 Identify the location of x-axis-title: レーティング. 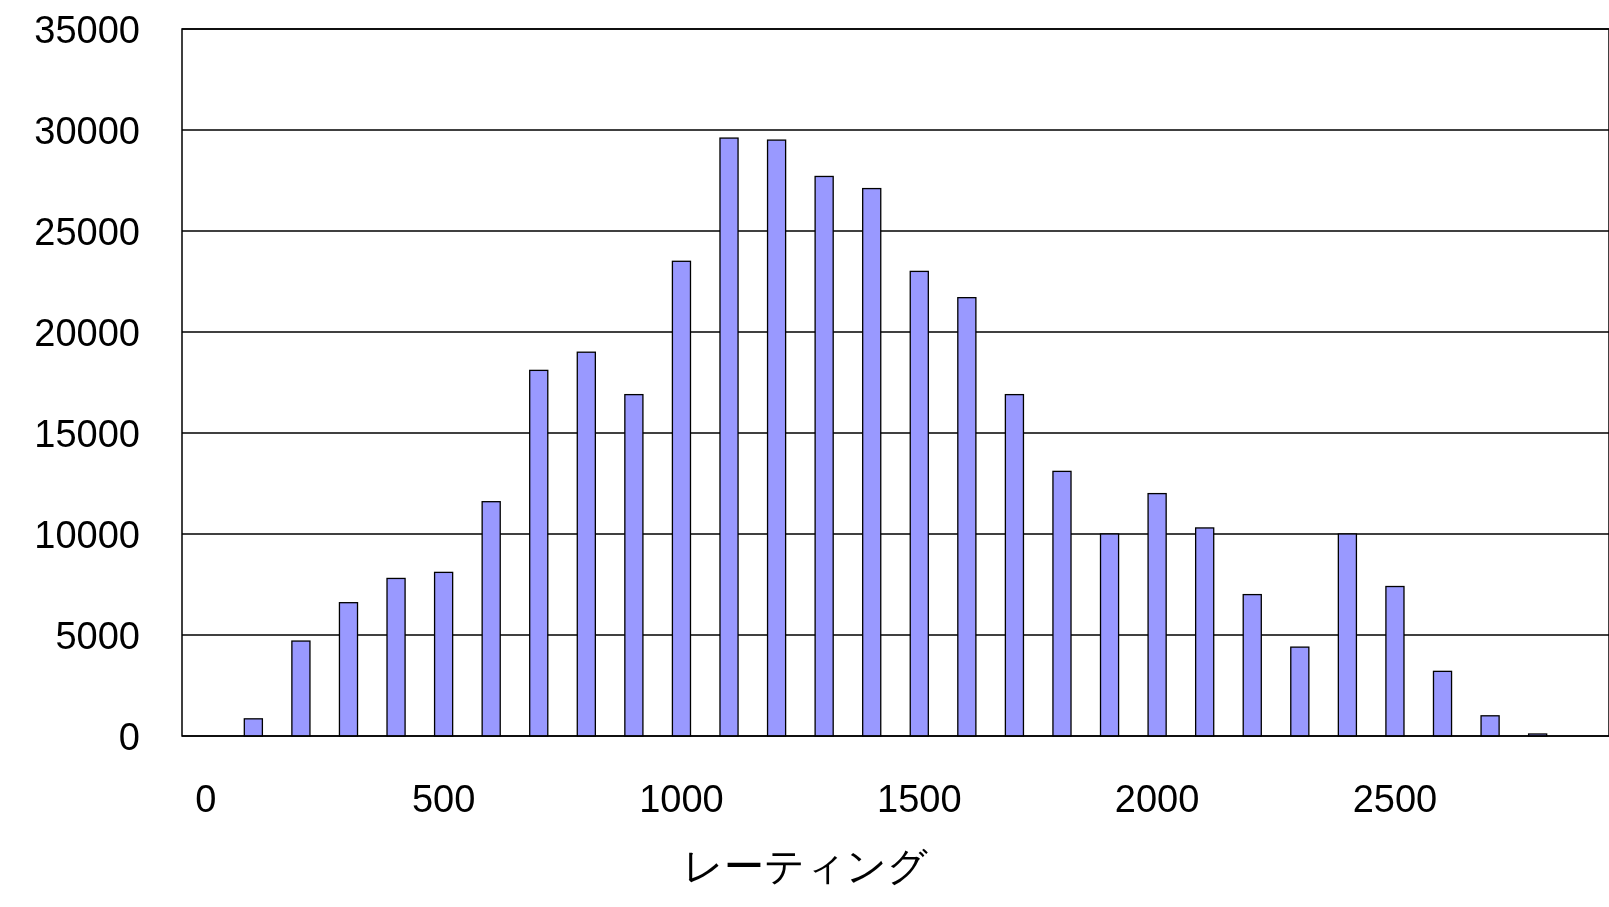
(805, 866).